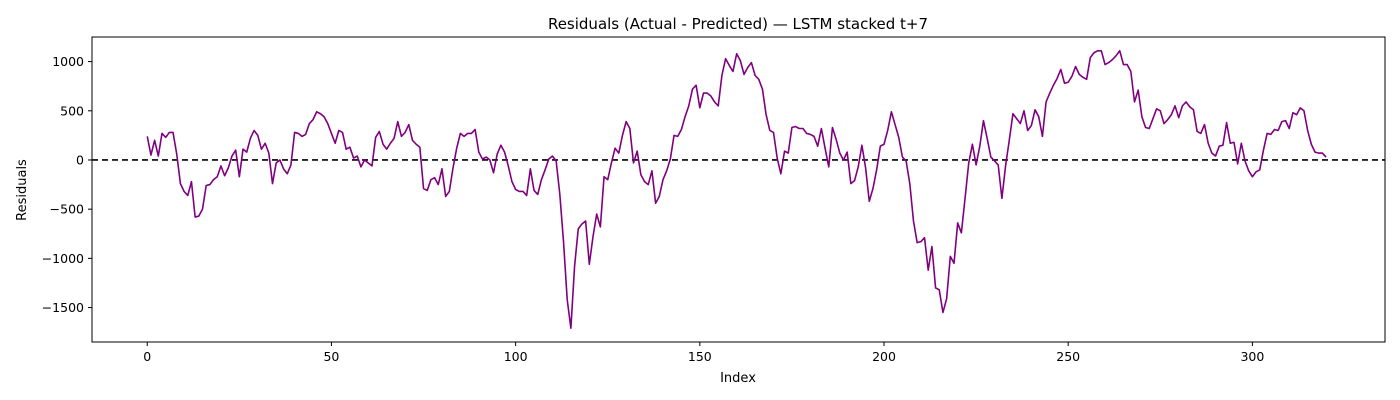 The image size is (1400, 400). I want to click on y-tick-label: −500, so click(67, 209).